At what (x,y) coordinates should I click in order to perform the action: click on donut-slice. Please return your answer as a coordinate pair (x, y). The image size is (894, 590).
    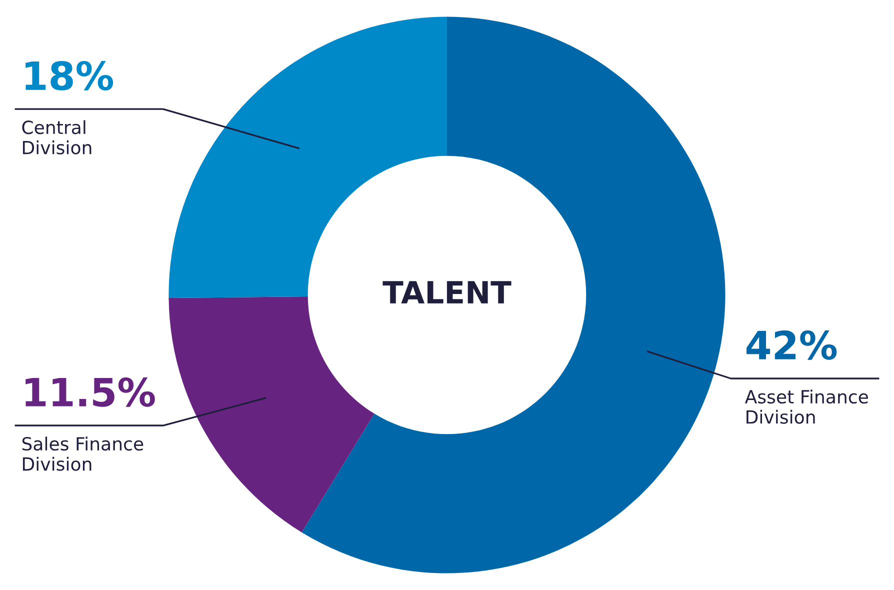
    Looking at the image, I should click on (271, 414).